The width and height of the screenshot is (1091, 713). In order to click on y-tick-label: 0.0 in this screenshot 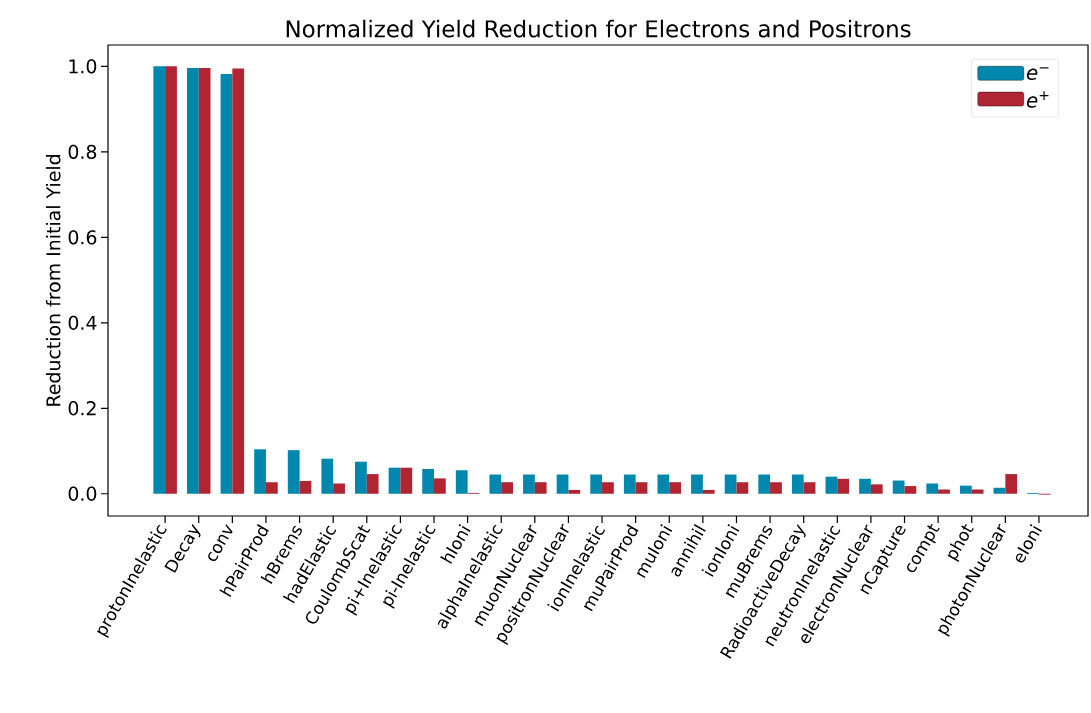, I will do `click(82, 493)`.